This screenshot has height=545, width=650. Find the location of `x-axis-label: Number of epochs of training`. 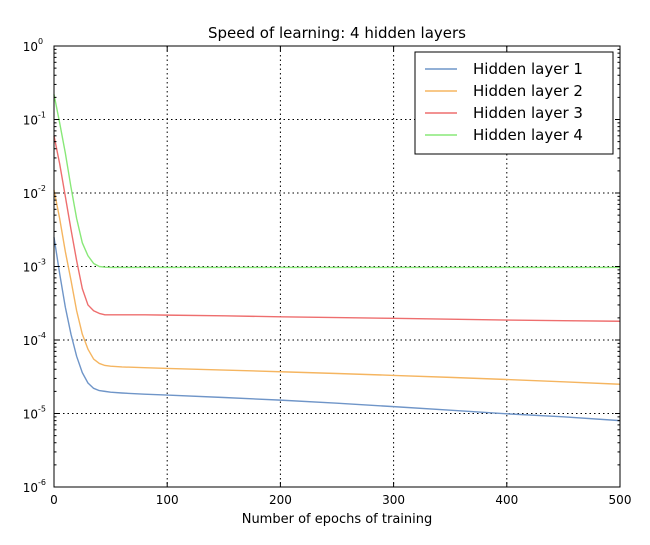

x-axis-label: Number of epochs of training is located at coordinates (337, 519).